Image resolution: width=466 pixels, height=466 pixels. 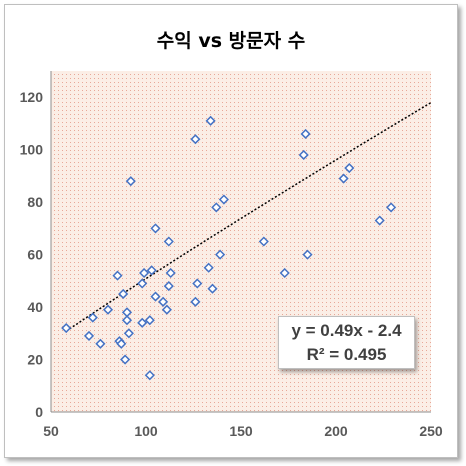 I want to click on trendline-equation: y = 0.49x - 2.4, so click(x=346, y=330).